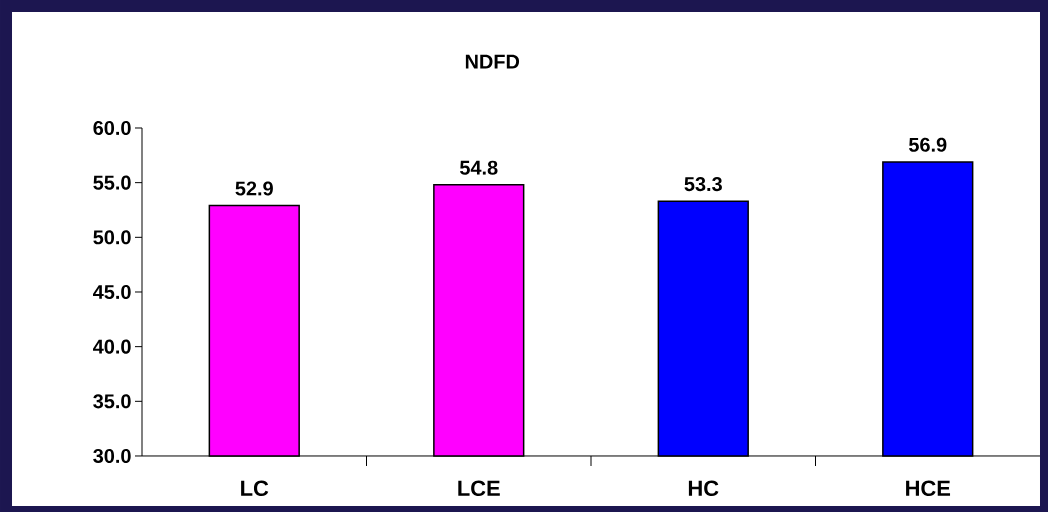 Image resolution: width=1048 pixels, height=512 pixels. I want to click on y-tick-label: 60.0, so click(112, 128).